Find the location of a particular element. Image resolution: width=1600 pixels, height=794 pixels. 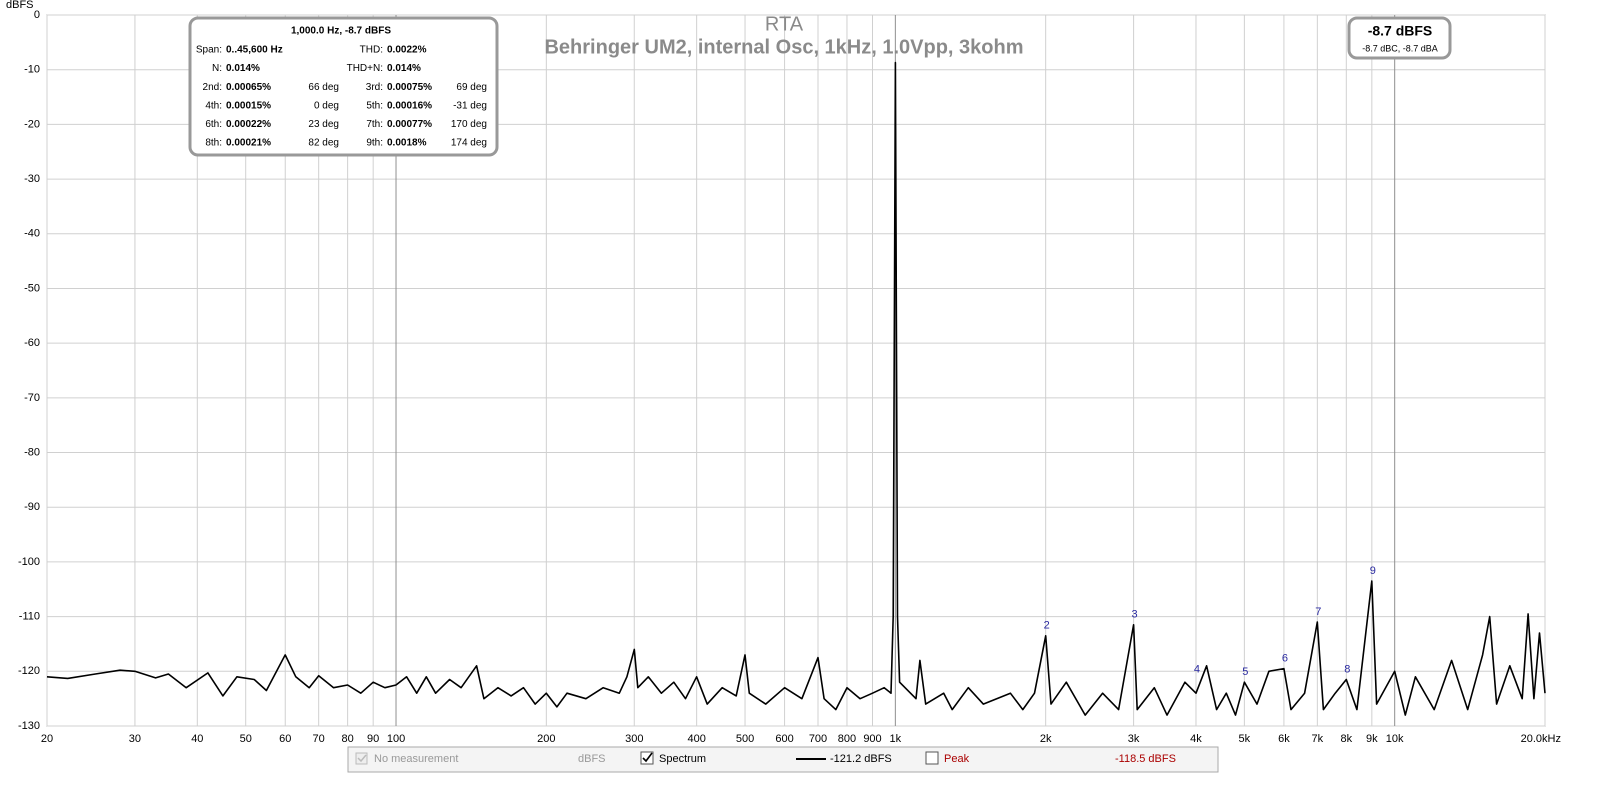

check is located at coordinates (647, 757).